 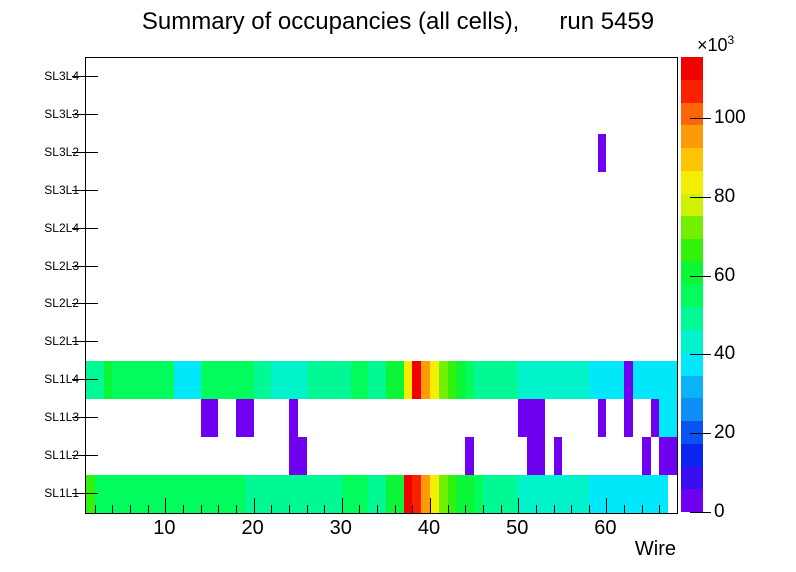 What do you see at coordinates (61, 190) in the screenshot?
I see `y-row-label: SL3L1` at bounding box center [61, 190].